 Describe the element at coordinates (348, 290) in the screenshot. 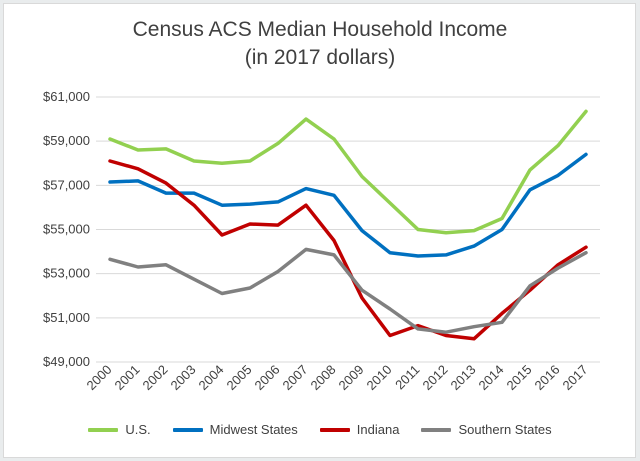

I see `series-line-southern-states` at that location.